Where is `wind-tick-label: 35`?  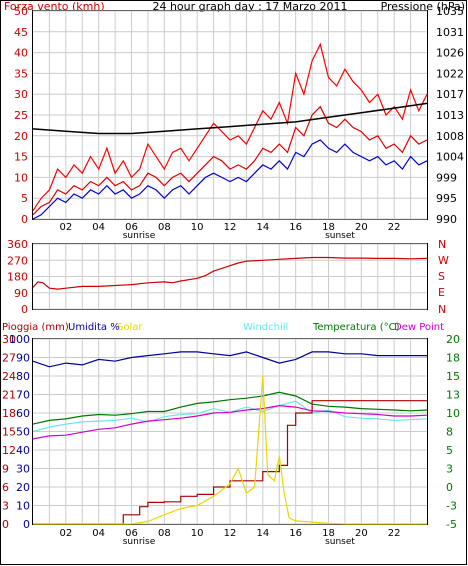 wind-tick-label: 35 is located at coordinates (21, 73).